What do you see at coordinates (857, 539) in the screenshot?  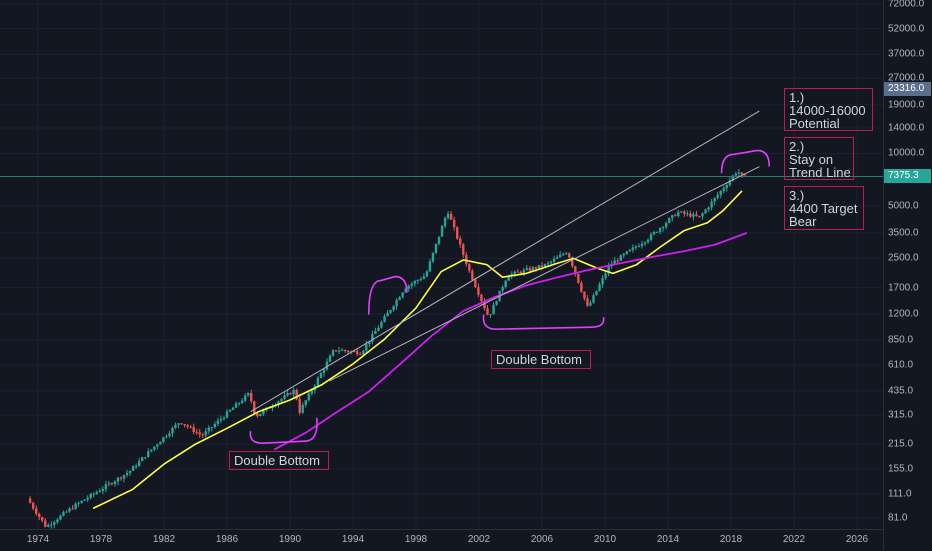 I see `time-tick-label: 2026` at bounding box center [857, 539].